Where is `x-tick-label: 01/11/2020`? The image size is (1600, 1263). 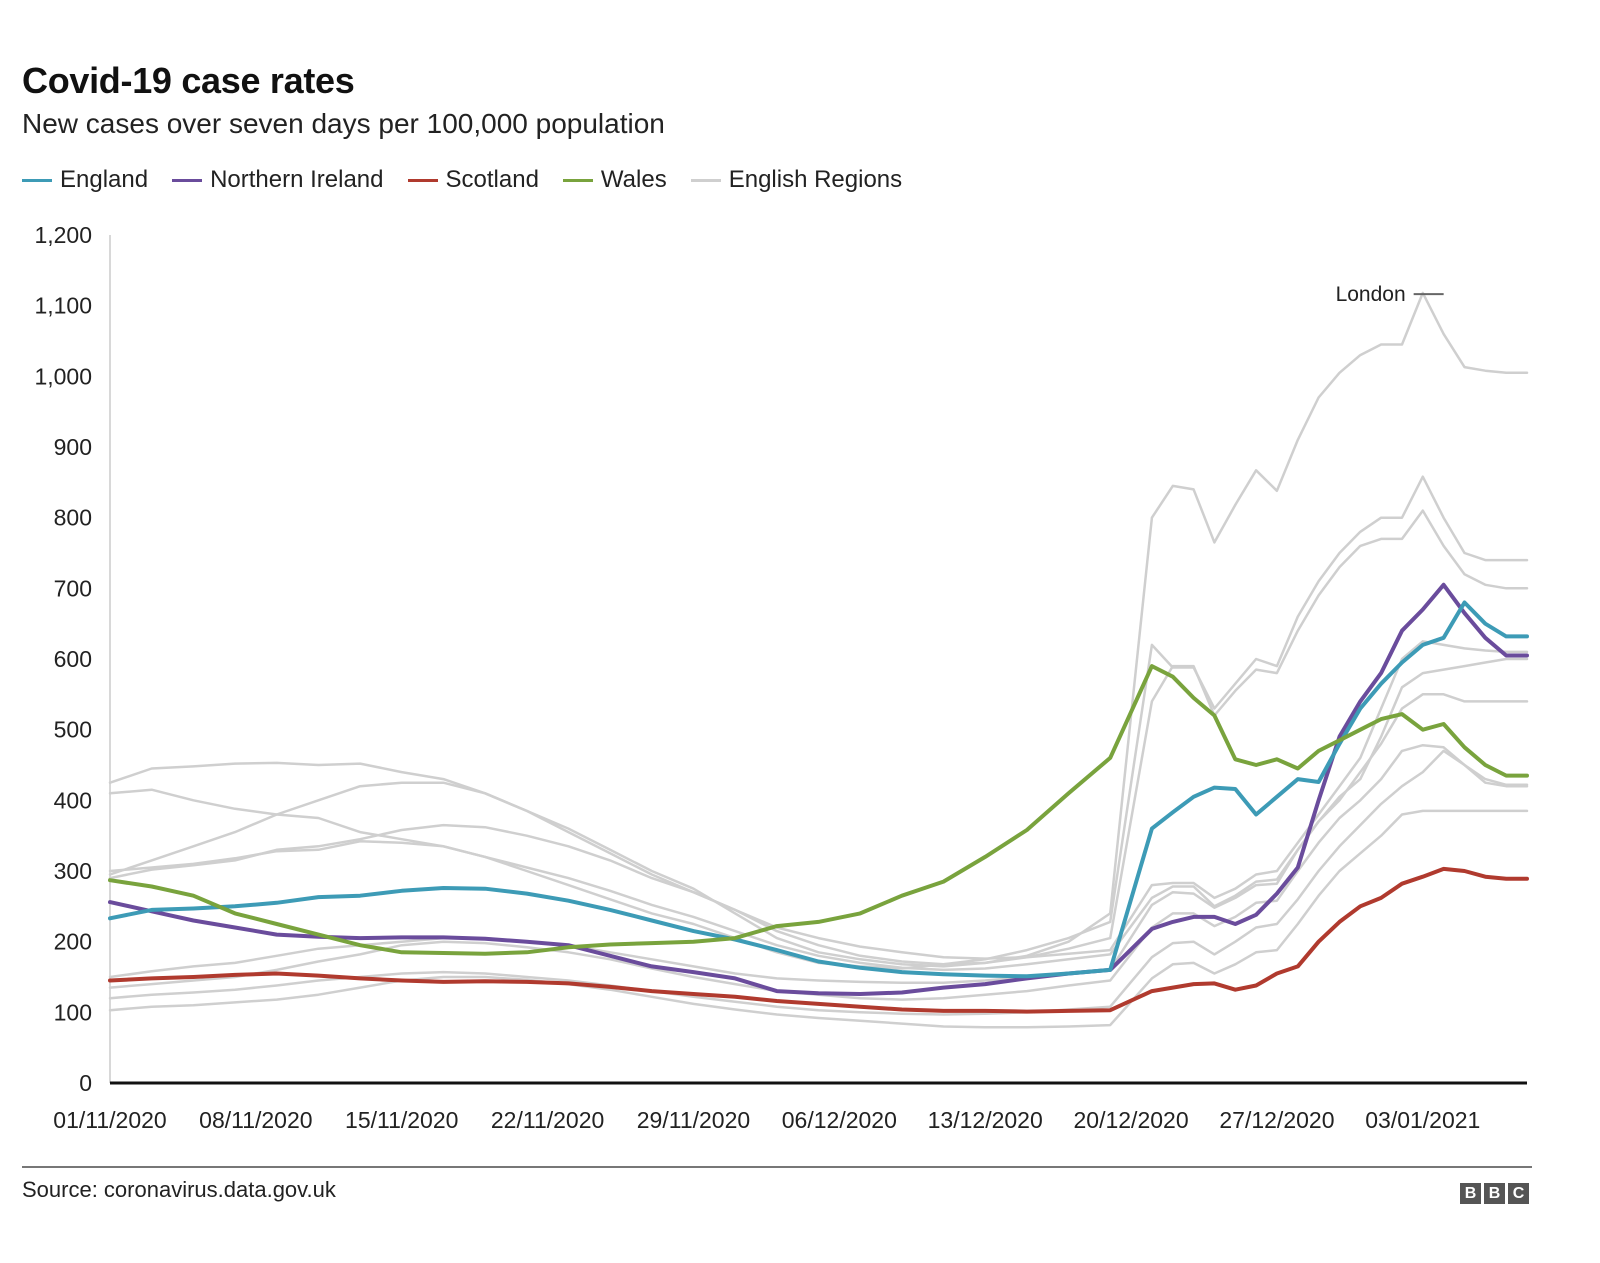
x-tick-label: 01/11/2020 is located at coordinates (109, 1120).